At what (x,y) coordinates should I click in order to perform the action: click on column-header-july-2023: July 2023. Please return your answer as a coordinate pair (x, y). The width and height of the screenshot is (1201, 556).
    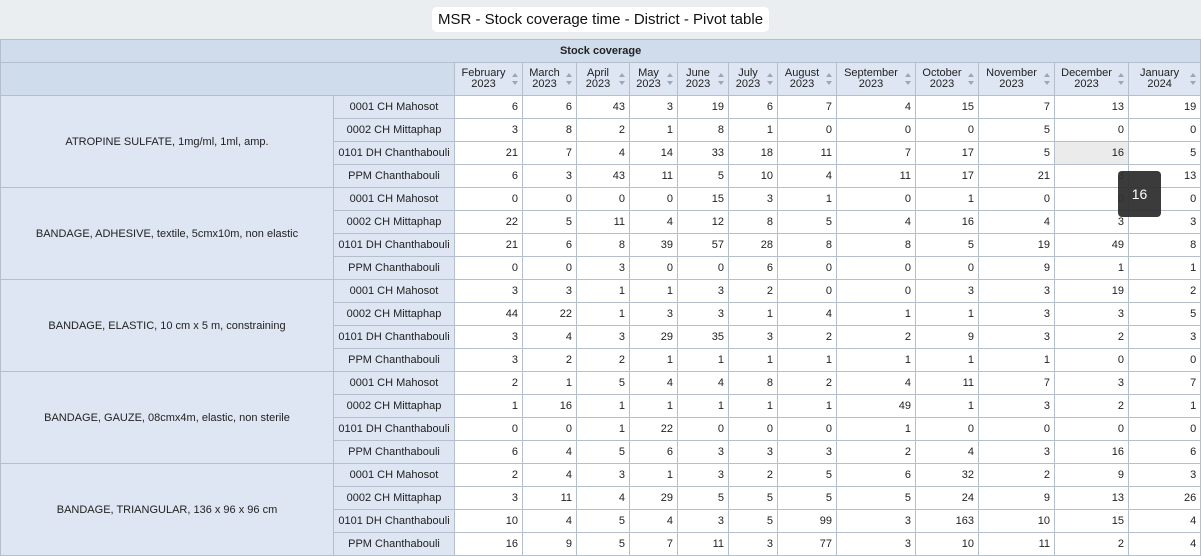
    Looking at the image, I should click on (753, 79).